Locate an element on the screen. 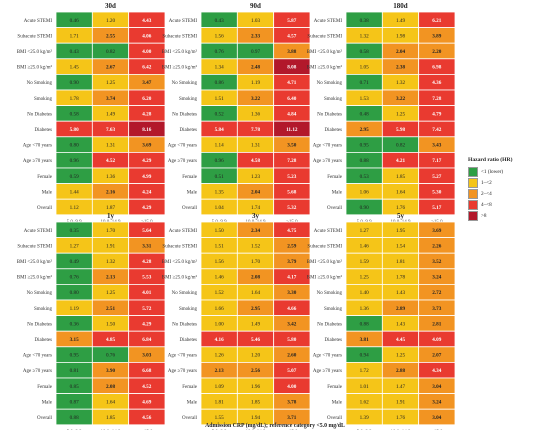 This screenshot has height=430, width=550. panel-title: 180d is located at coordinates (400, 6).